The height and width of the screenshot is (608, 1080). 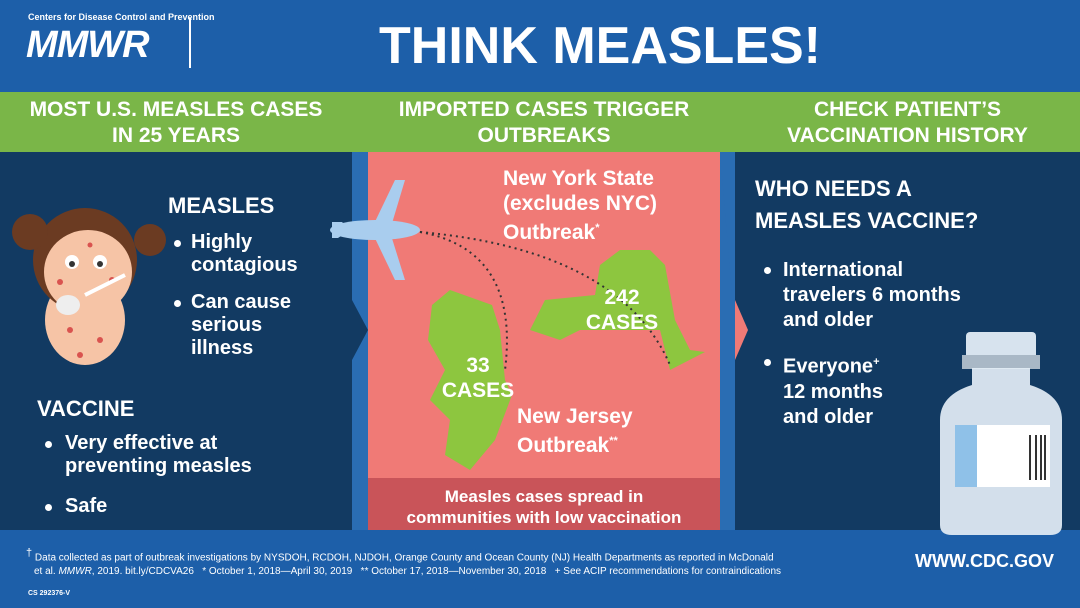 I want to click on col-heading: IMPORTED CASES TRIGGER OUTBREAKS, so click(x=544, y=123).